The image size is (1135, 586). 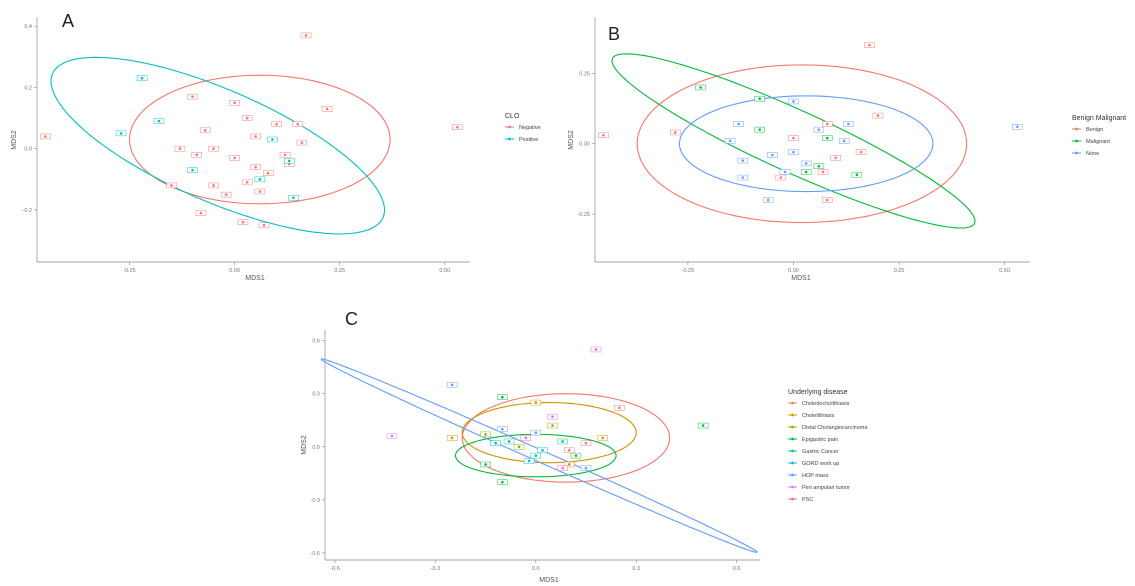 I want to click on legend-title: CLO, so click(x=512, y=116).